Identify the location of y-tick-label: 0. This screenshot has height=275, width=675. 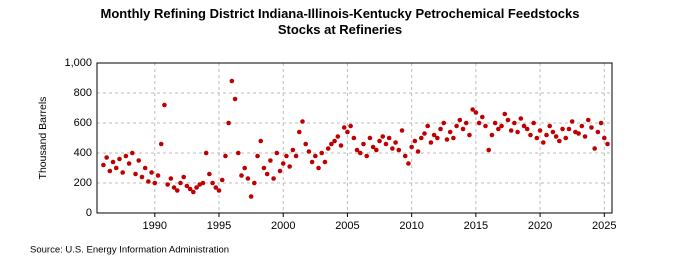
(89, 213).